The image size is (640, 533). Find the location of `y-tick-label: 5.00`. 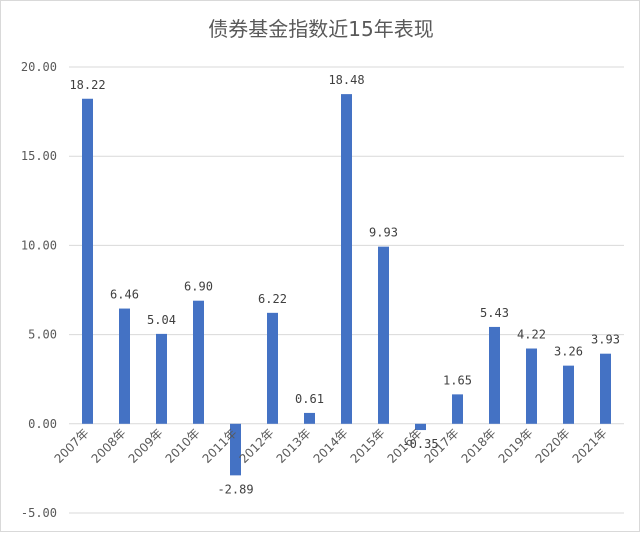

y-tick-label: 5.00 is located at coordinates (42, 335).